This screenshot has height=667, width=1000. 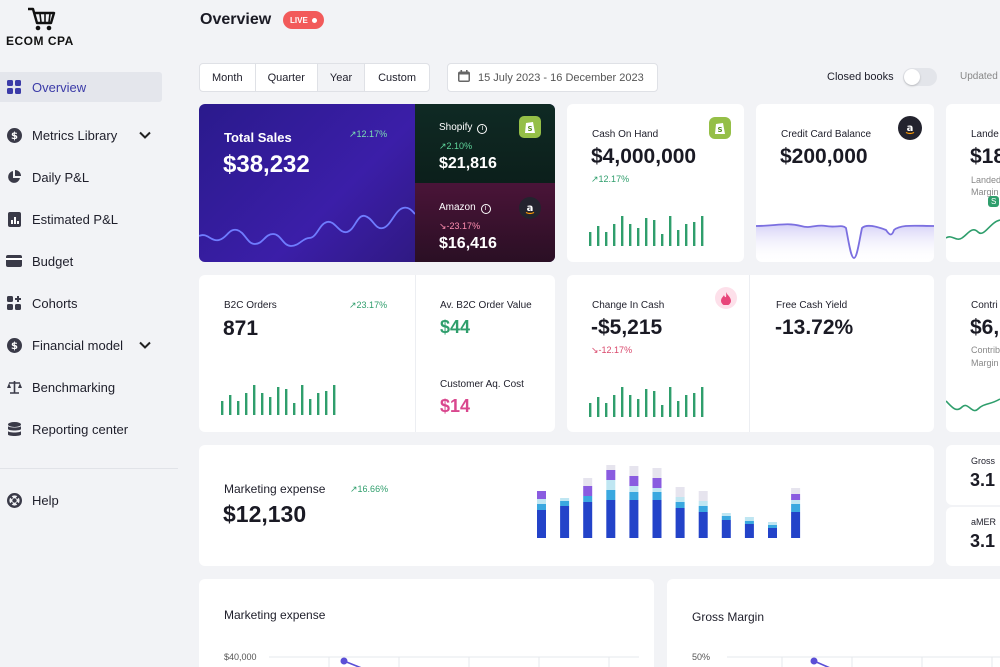 What do you see at coordinates (55, 303) in the screenshot?
I see `sidebar-item-label: Cohorts` at bounding box center [55, 303].